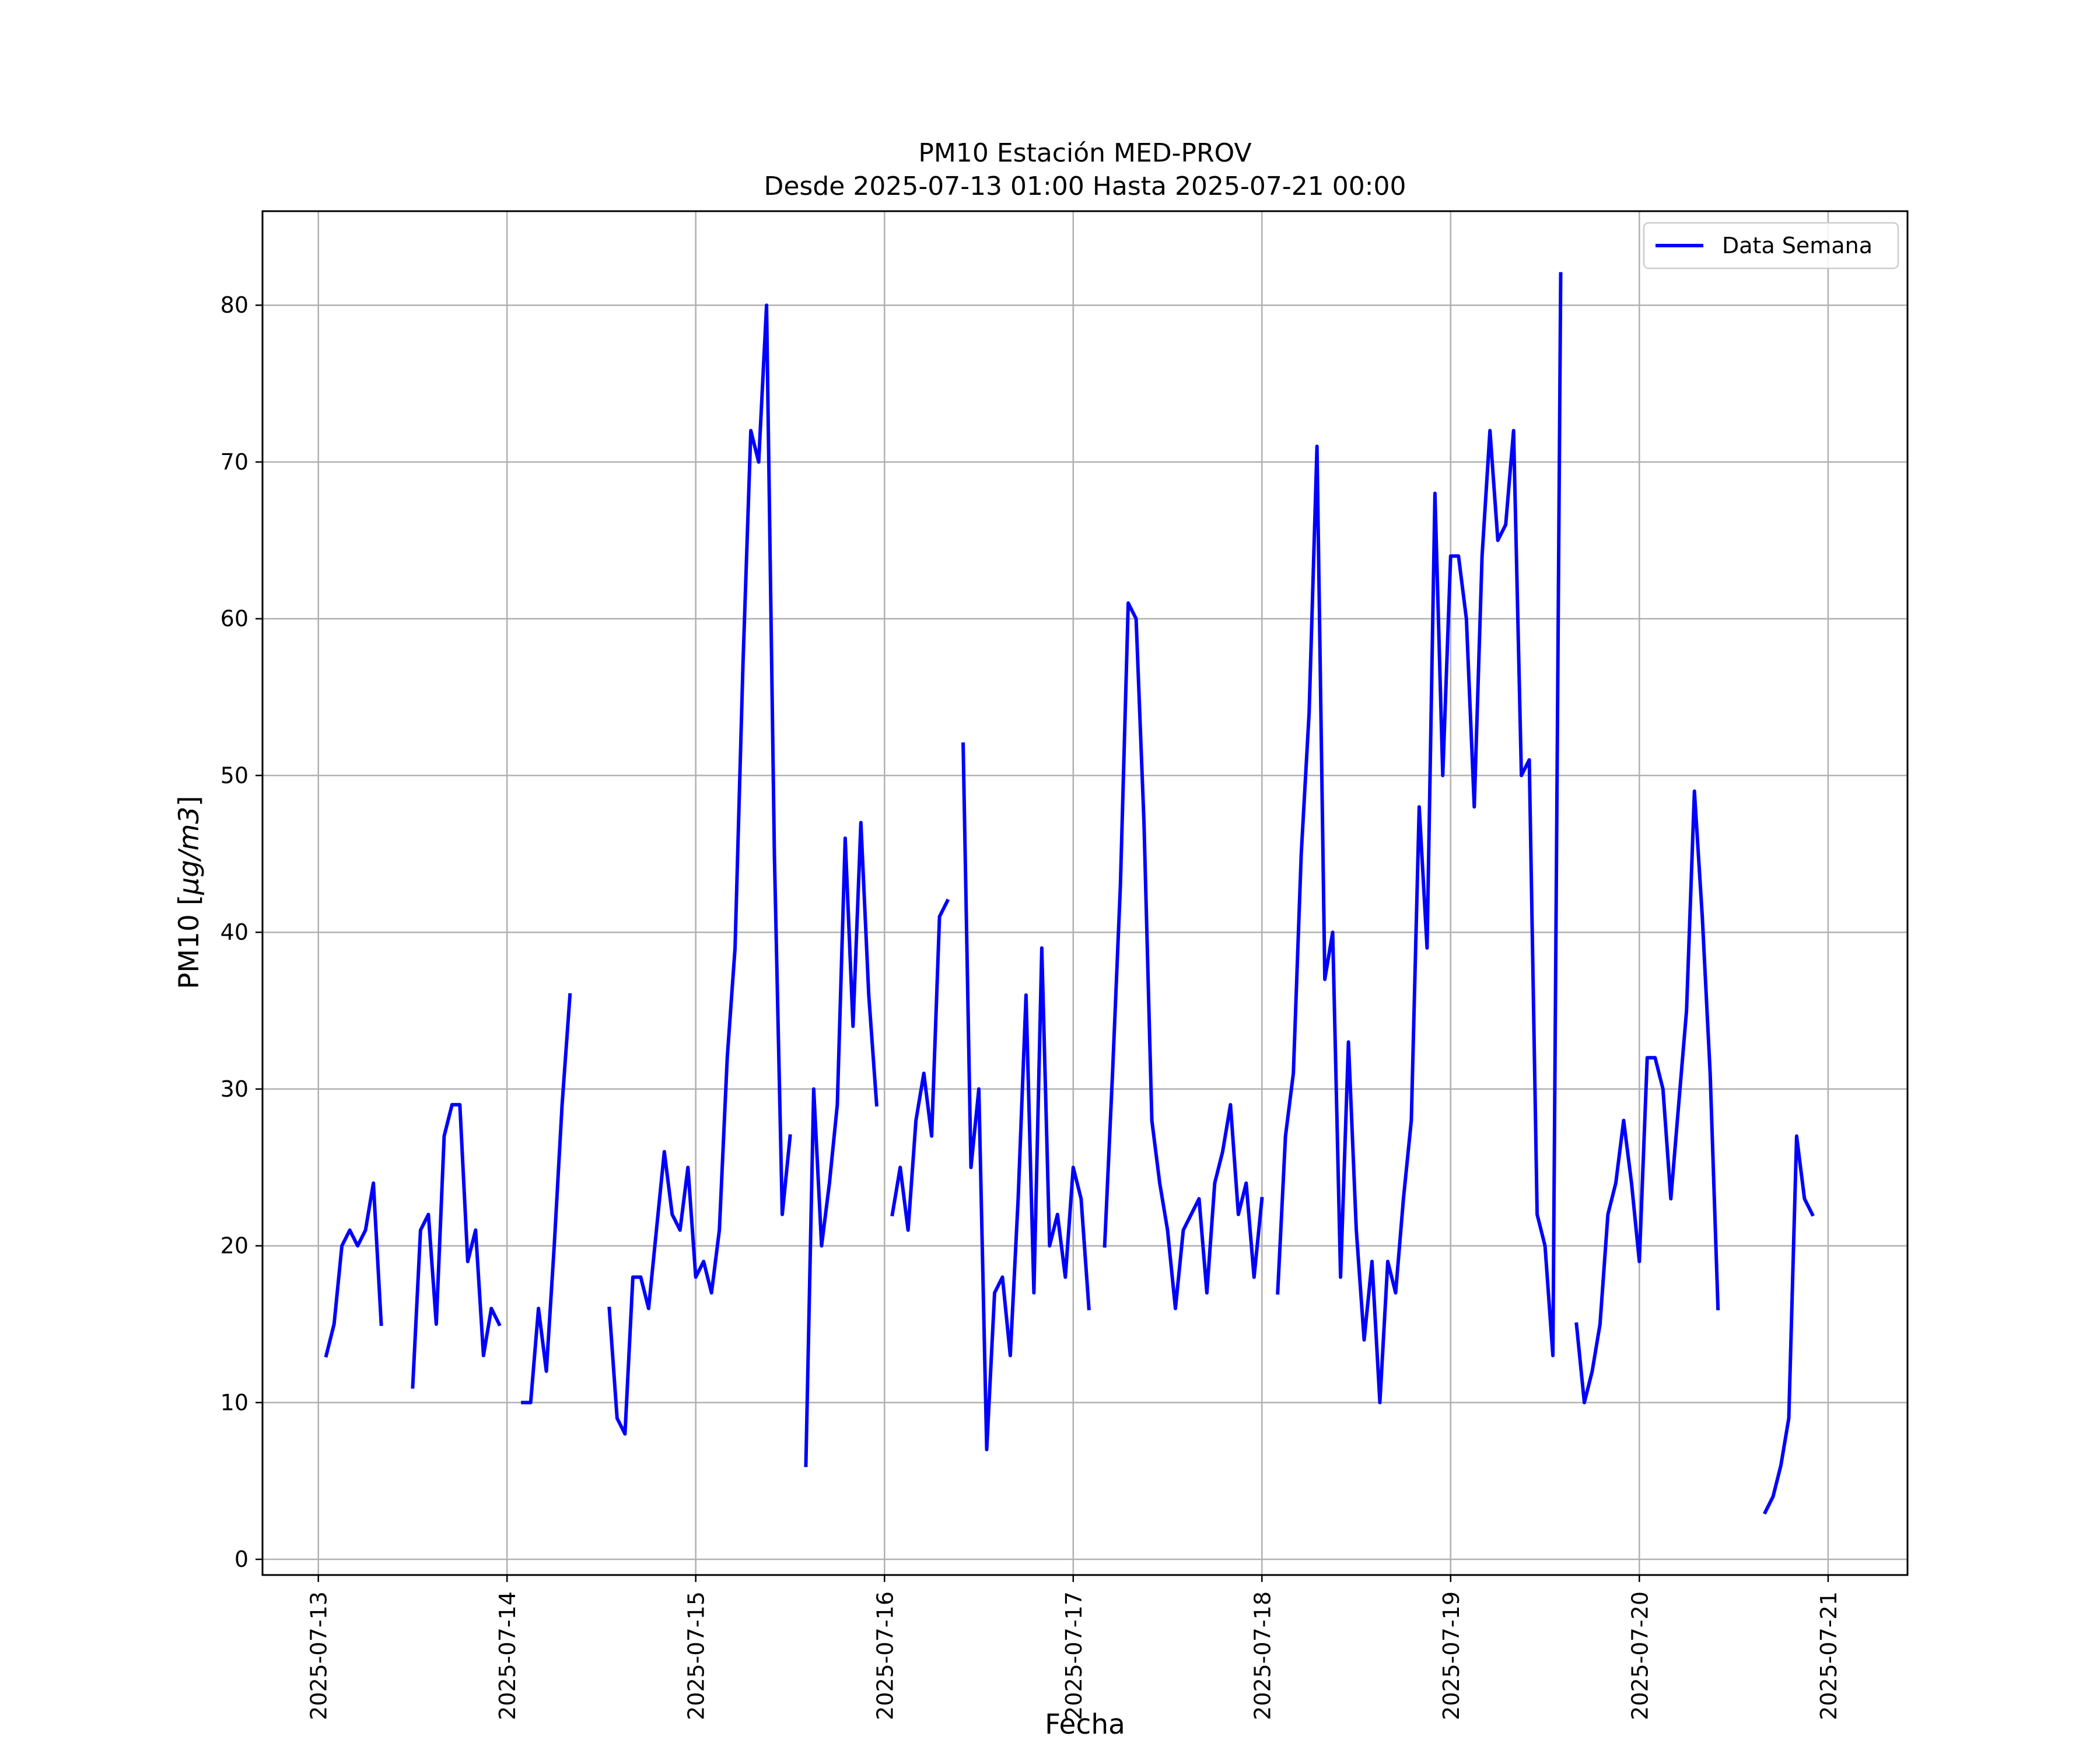 The width and height of the screenshot is (2100, 1750). Describe the element at coordinates (696, 1655) in the screenshot. I see `x-tick-label: 2025-07-15` at that location.